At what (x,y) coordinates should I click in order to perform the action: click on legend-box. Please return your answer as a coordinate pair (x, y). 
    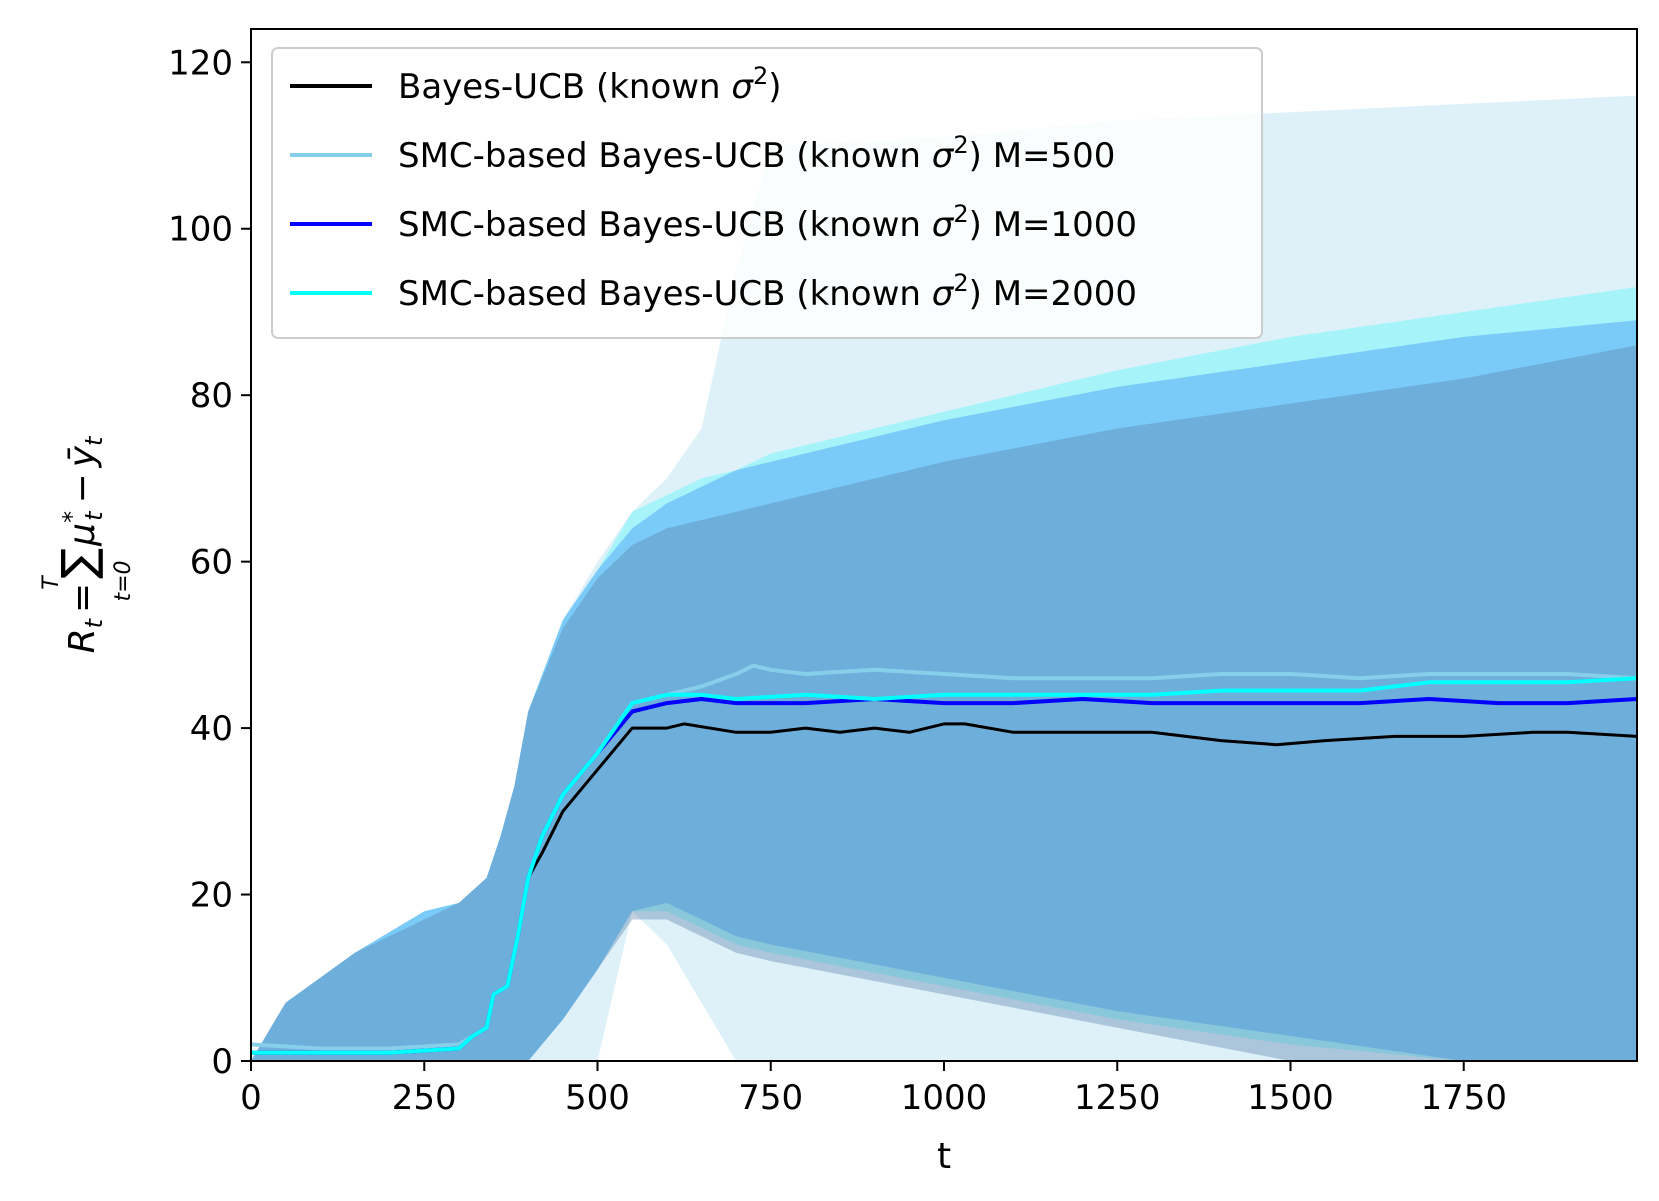
    Looking at the image, I should click on (767, 193).